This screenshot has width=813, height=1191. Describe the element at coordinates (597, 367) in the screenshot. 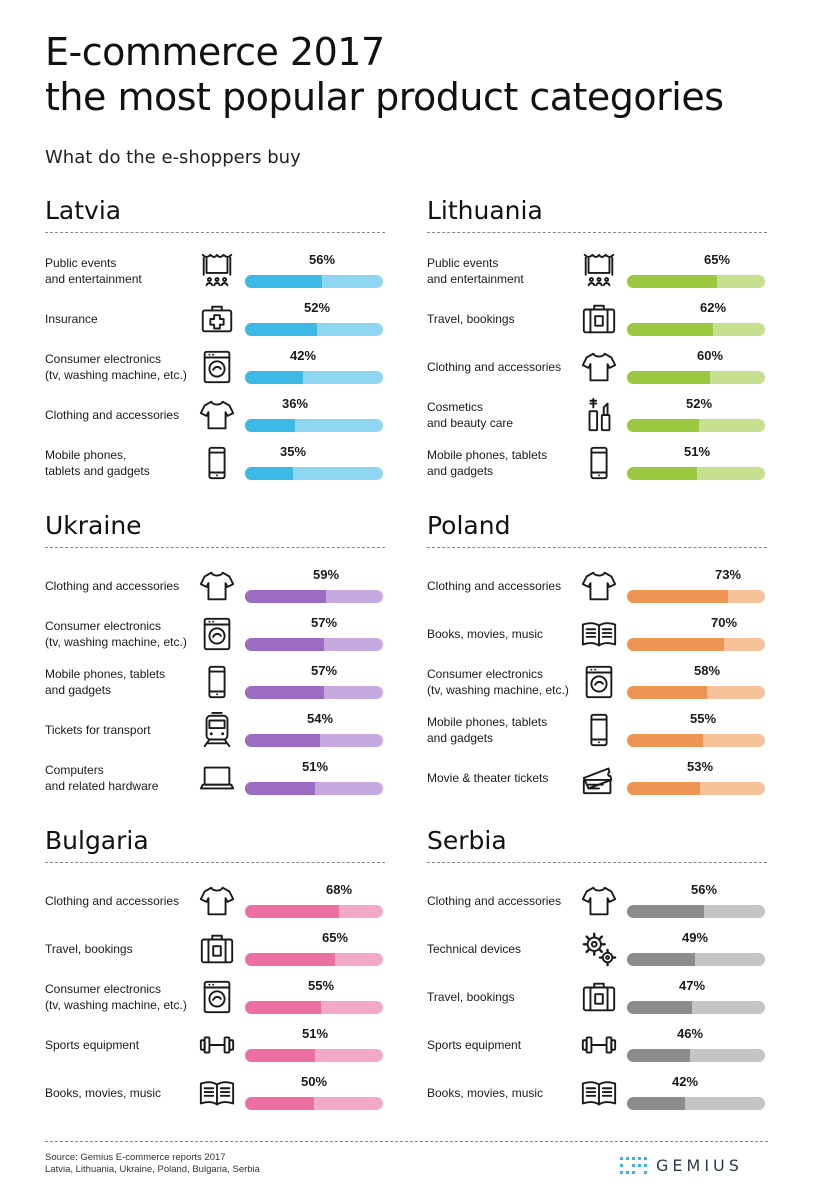

I see `bar-row: Clothing and accessories 60%` at that location.